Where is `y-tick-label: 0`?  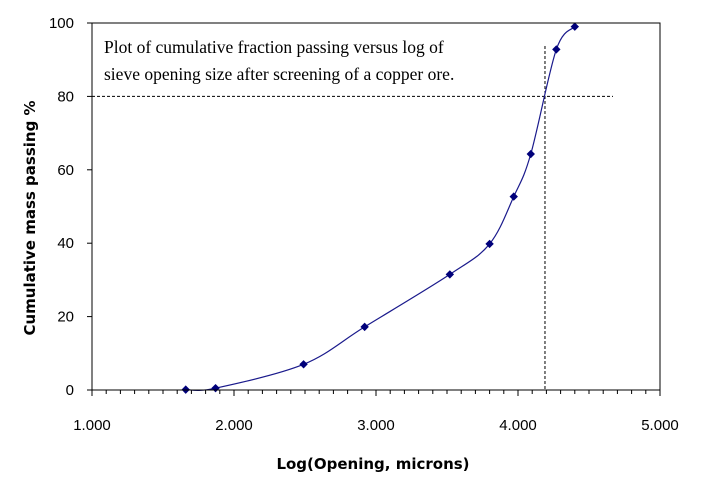
y-tick-label: 0 is located at coordinates (70, 390).